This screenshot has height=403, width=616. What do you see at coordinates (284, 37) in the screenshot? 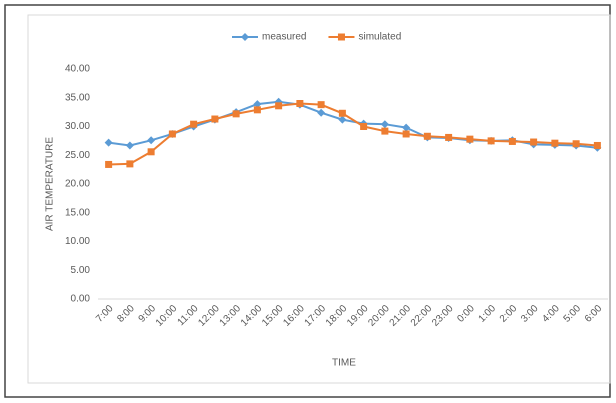
I see `legend-label: measured` at bounding box center [284, 37].